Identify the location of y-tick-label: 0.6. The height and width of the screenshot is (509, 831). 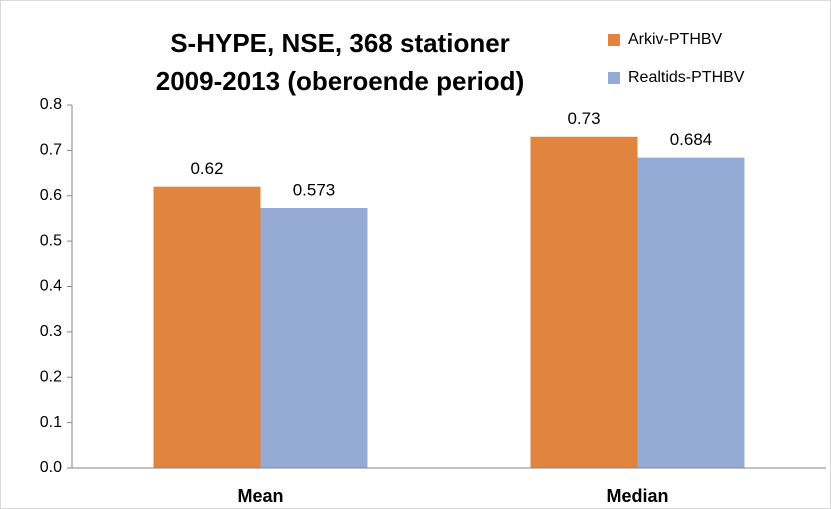
(51, 195).